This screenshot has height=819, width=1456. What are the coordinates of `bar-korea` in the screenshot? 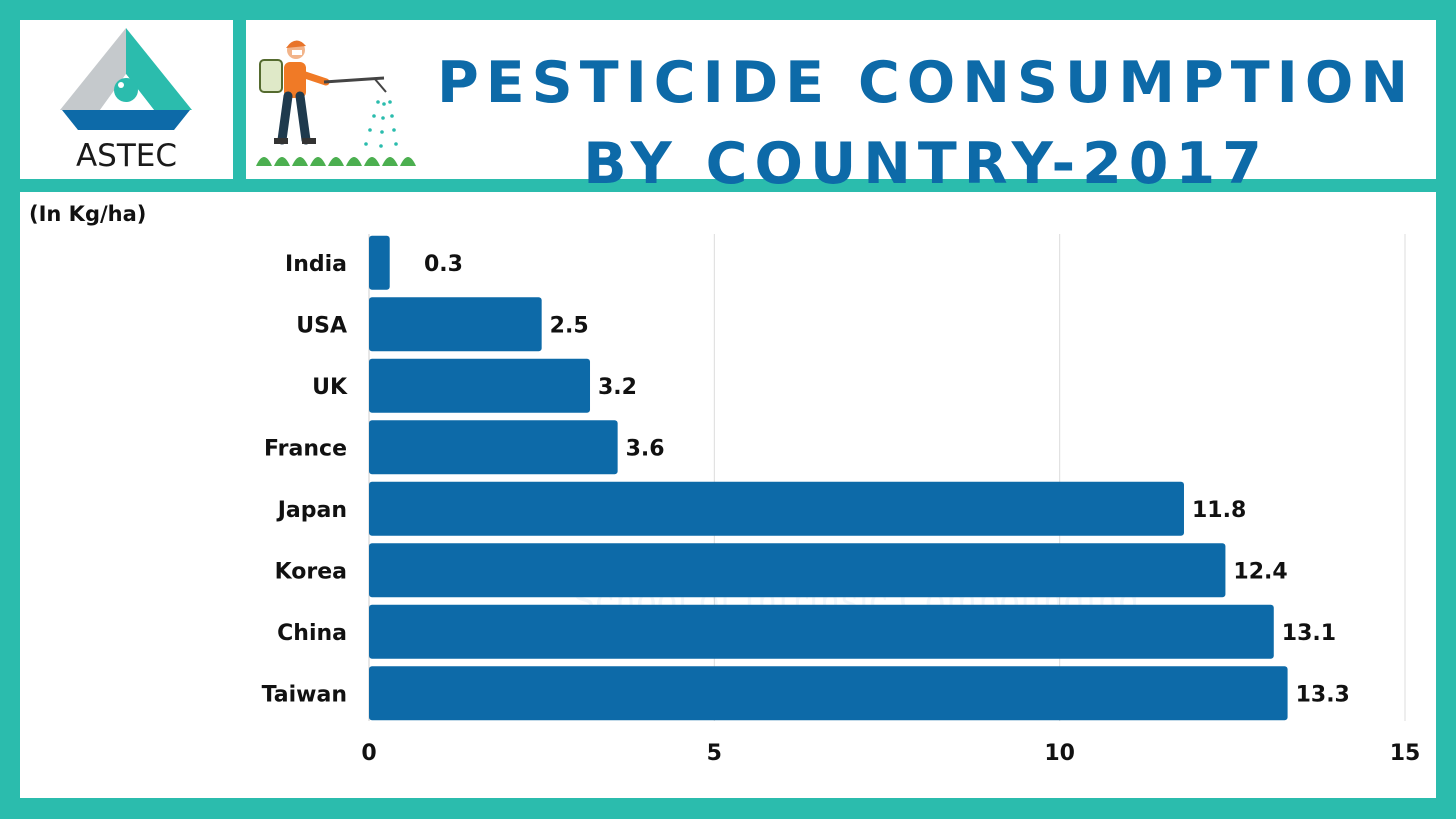 It's located at (797, 570).